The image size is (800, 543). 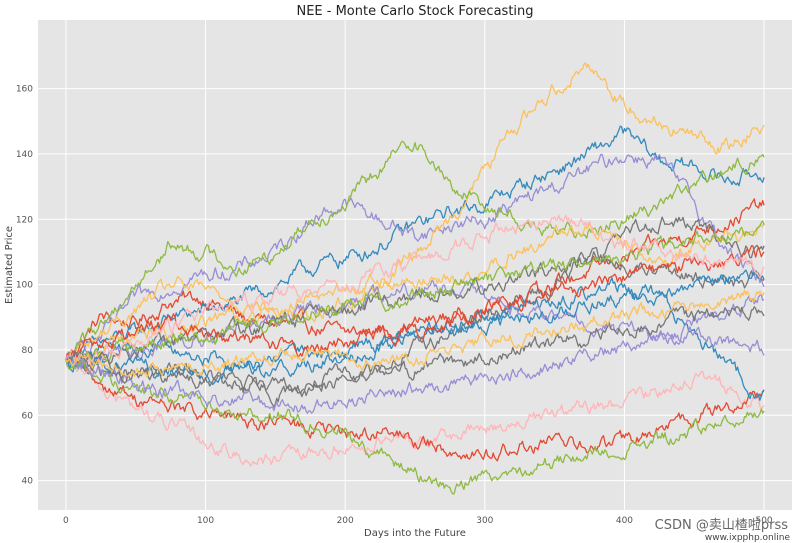 What do you see at coordinates (28, 416) in the screenshot?
I see `y-tick-label: 60` at bounding box center [28, 416].